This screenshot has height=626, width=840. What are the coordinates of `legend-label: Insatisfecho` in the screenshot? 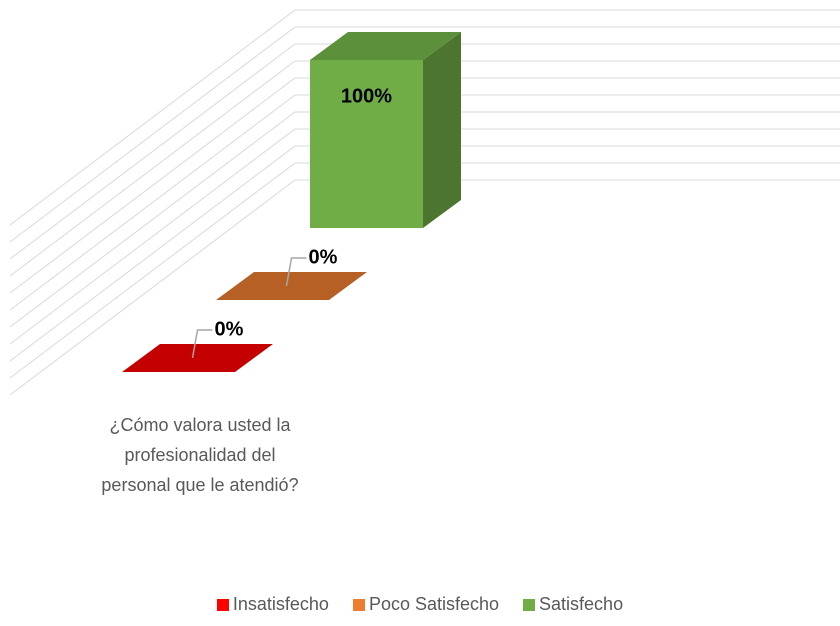 It's located at (280, 604).